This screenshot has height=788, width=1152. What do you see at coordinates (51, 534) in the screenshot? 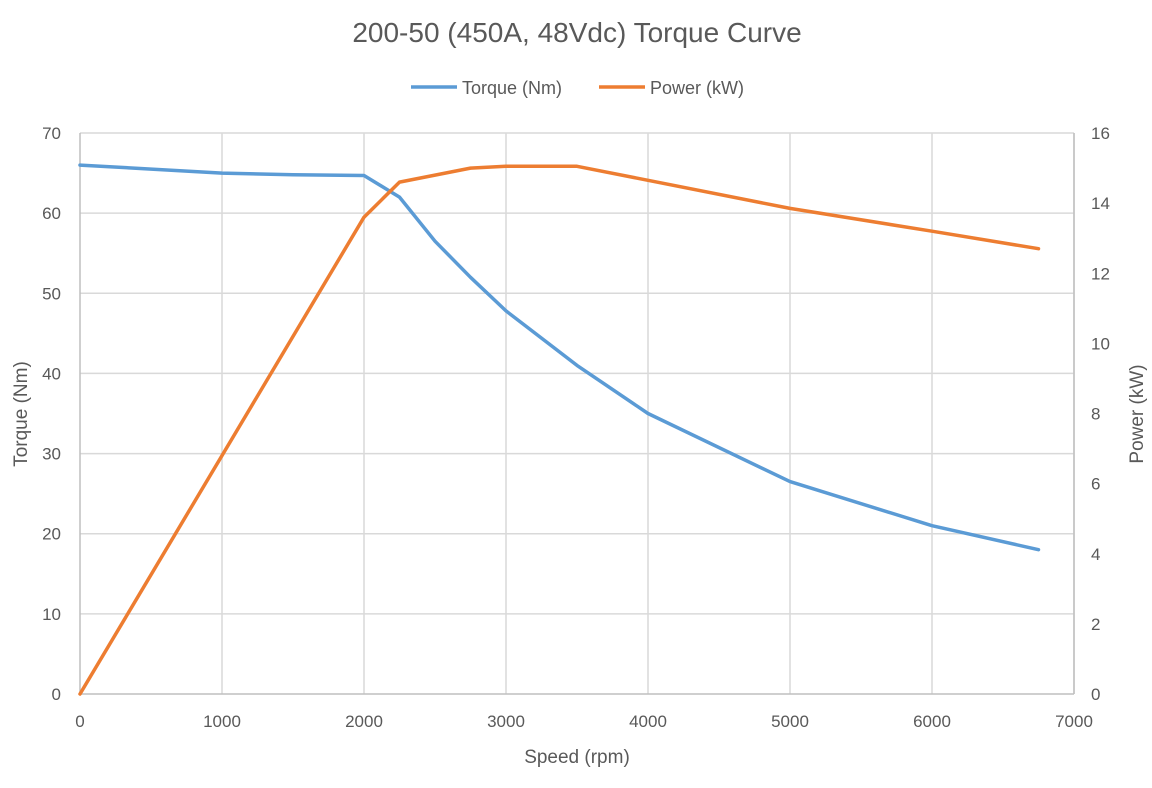
I see `y-tick-label: 20` at bounding box center [51, 534].